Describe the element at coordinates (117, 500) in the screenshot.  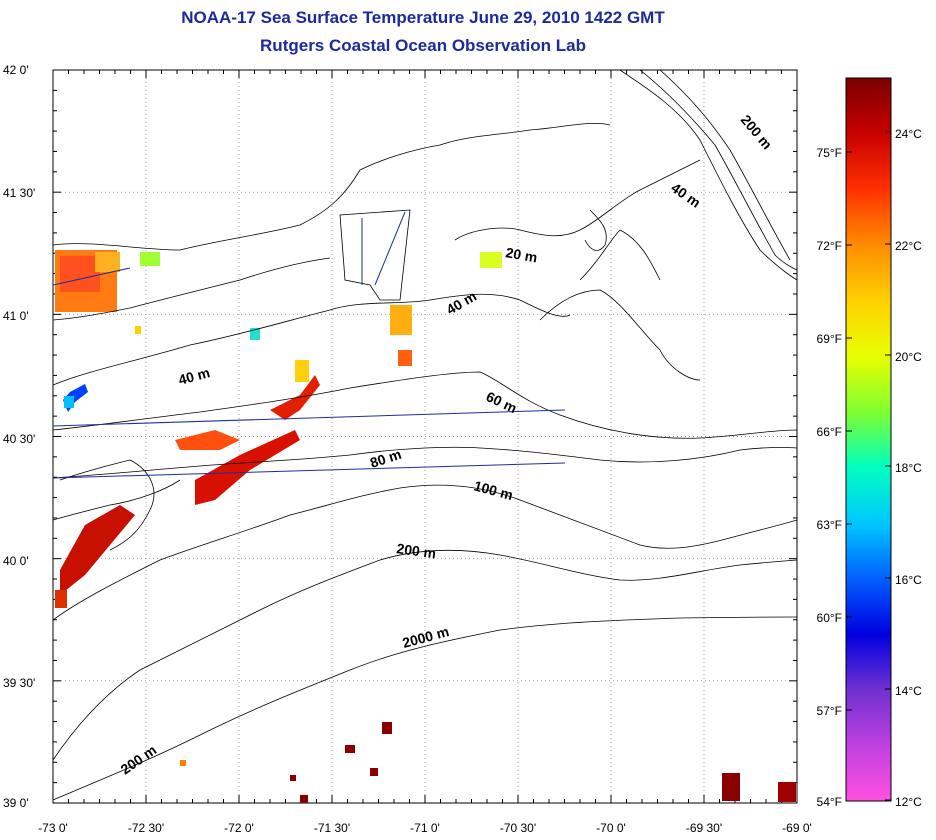
I see `isobath-inner` at that location.